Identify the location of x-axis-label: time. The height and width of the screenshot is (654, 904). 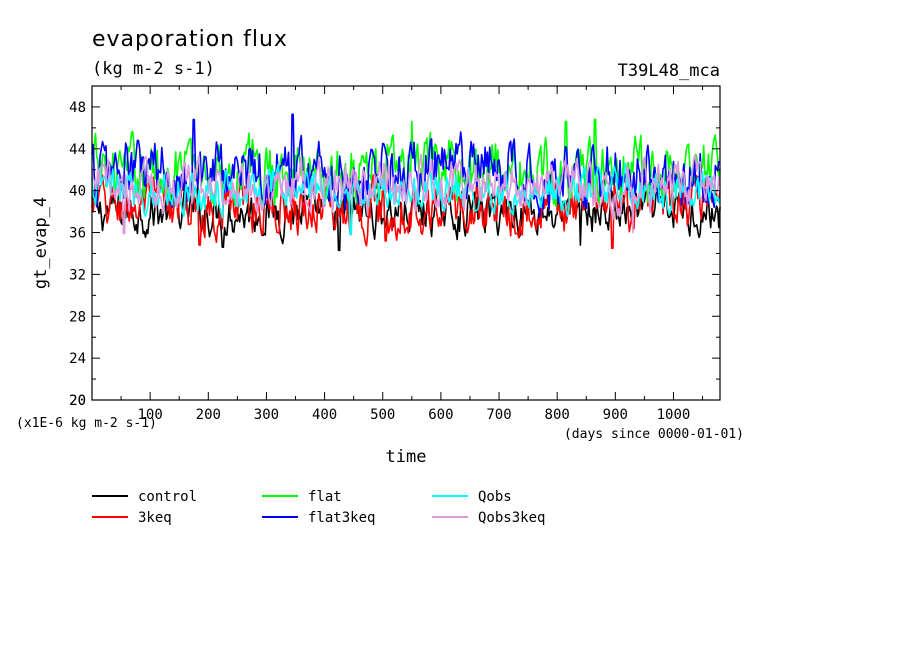
(406, 457).